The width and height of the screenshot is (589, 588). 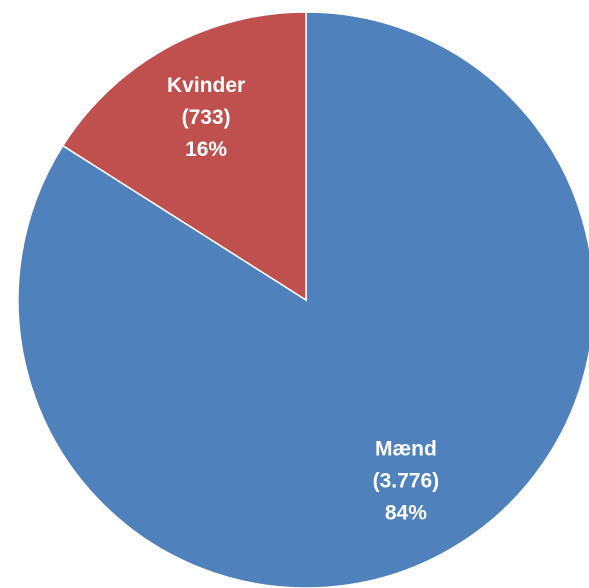 I want to click on value-label: 84%, so click(x=406, y=512).